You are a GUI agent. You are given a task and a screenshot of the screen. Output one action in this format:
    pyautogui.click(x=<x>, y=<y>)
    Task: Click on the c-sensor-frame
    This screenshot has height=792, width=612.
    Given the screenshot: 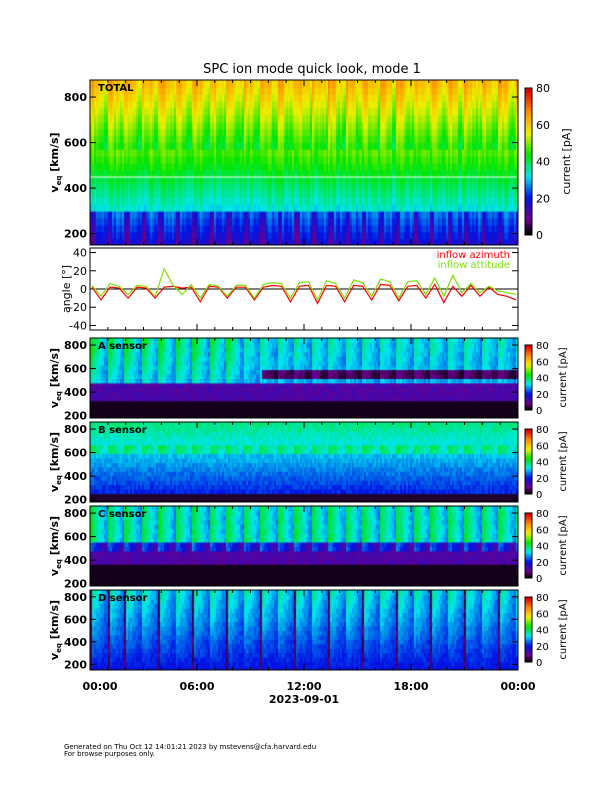 What is the action you would take?
    pyautogui.click(x=304, y=546)
    